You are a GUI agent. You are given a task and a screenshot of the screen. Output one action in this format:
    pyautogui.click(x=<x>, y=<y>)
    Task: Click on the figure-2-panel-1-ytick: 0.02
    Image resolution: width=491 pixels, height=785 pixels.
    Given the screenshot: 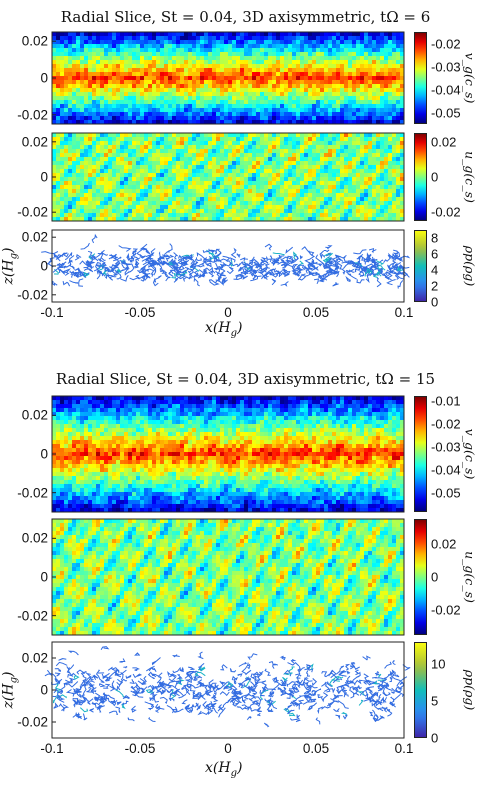 What is the action you would take?
    pyautogui.click(x=34, y=415)
    